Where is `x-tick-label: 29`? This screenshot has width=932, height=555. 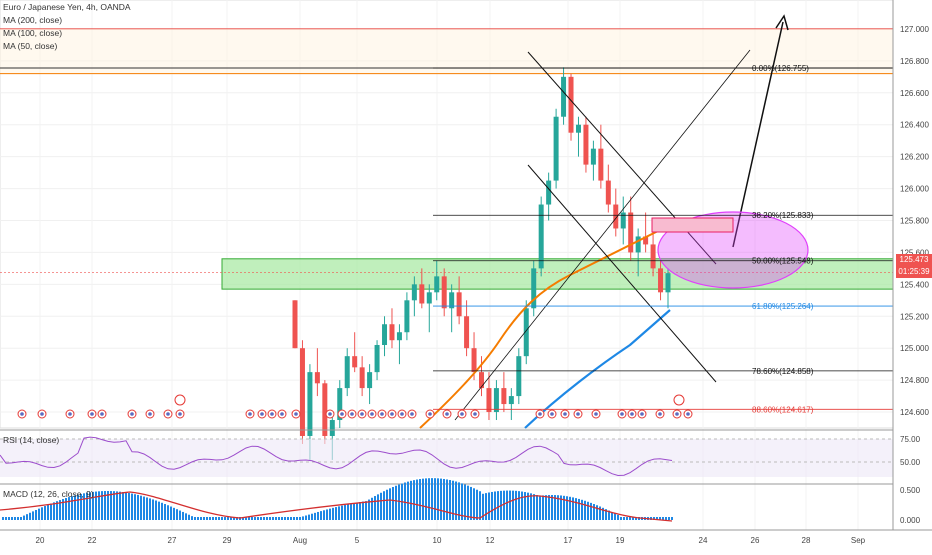 x-tick-label: 29 is located at coordinates (227, 540).